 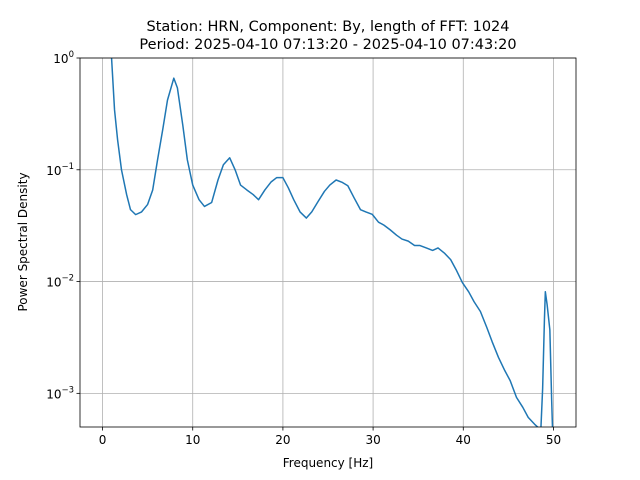 What do you see at coordinates (60, 282) in the screenshot?
I see `y-tick-label: 10⁻²` at bounding box center [60, 282].